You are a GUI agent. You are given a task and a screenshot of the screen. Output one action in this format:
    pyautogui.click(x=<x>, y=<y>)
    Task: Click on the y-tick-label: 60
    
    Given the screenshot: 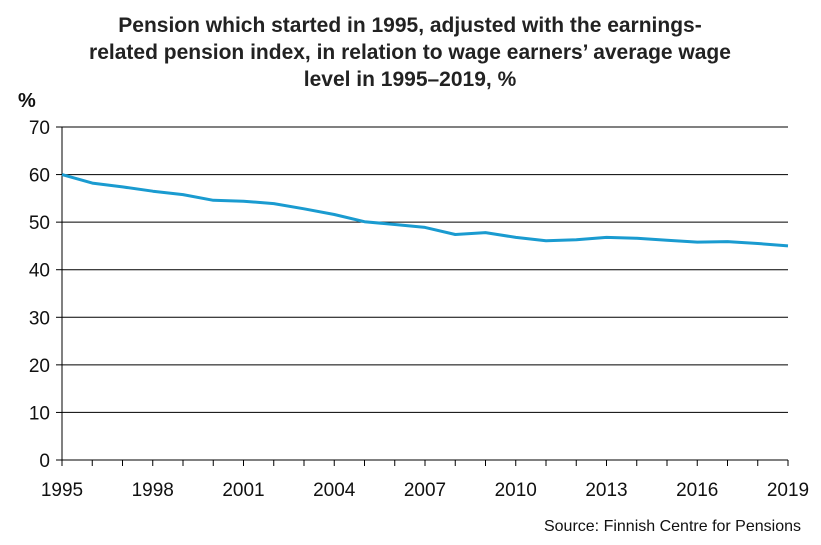 What is the action you would take?
    pyautogui.click(x=39, y=176)
    